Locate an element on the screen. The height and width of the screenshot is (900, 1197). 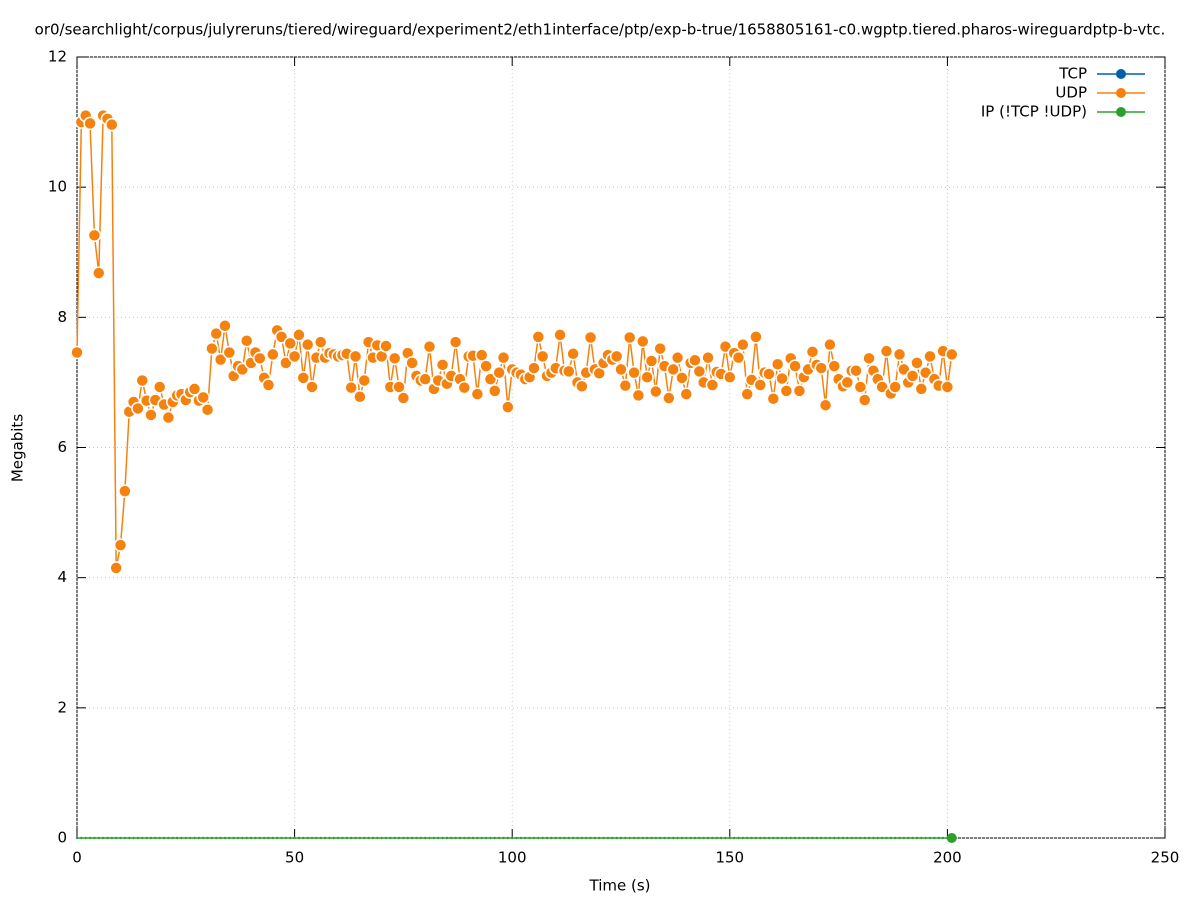
x-tick-label: 200 is located at coordinates (947, 858).